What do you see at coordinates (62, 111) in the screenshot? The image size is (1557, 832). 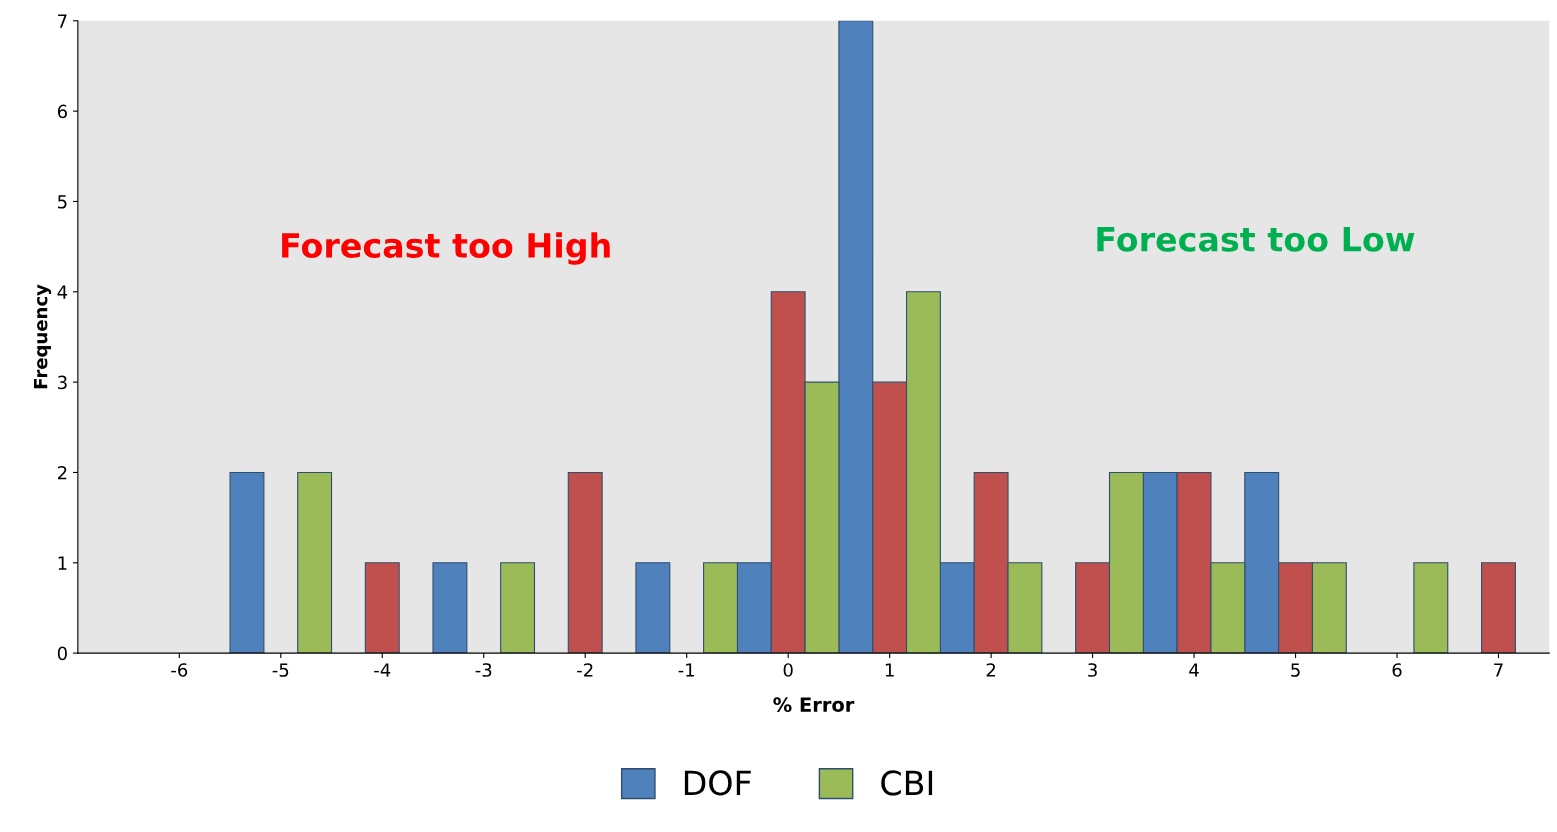 I see `y-tick-label: 6` at bounding box center [62, 111].